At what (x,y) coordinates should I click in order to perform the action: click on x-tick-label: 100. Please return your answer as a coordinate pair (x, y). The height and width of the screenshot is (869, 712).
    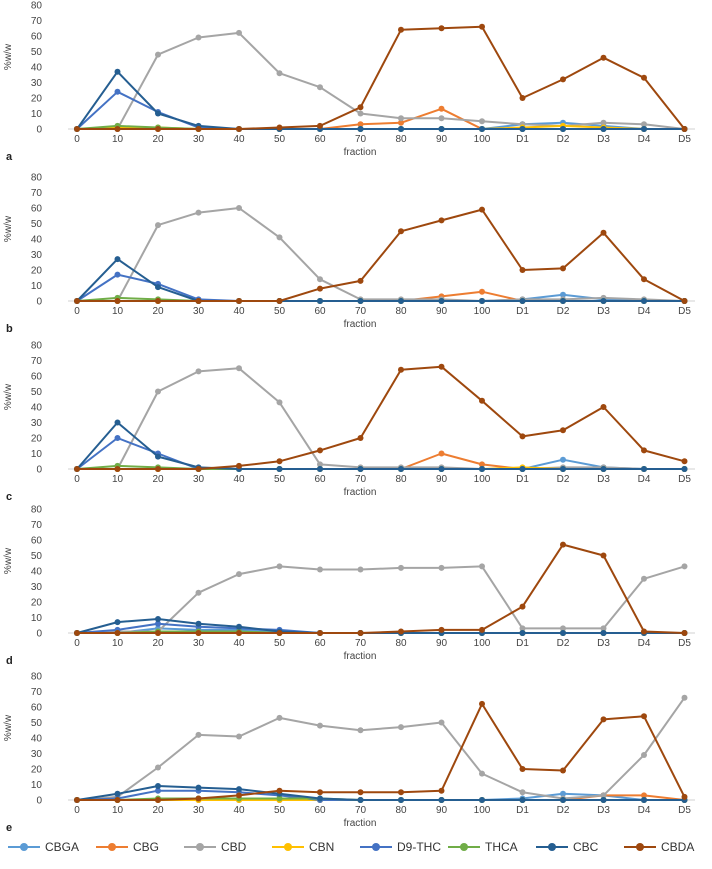
    Looking at the image, I should click on (482, 643).